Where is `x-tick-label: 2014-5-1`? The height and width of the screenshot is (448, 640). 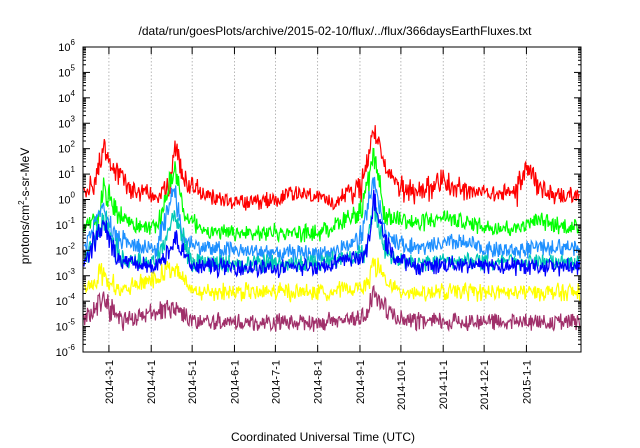
x-tick-label: 2014-5-1 is located at coordinates (193, 382).